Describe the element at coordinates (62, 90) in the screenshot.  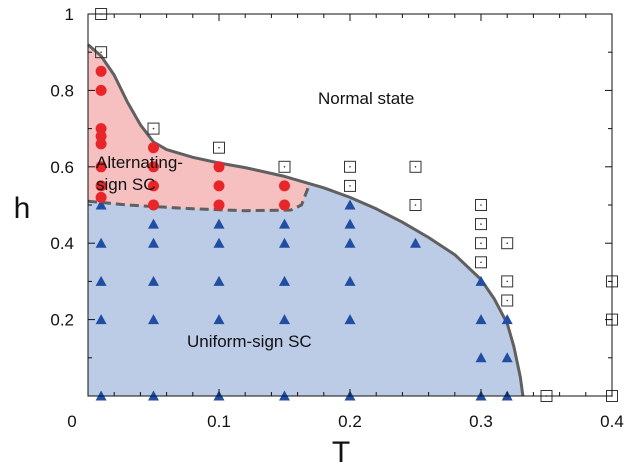
I see `y-tick-label: 0.8` at that location.